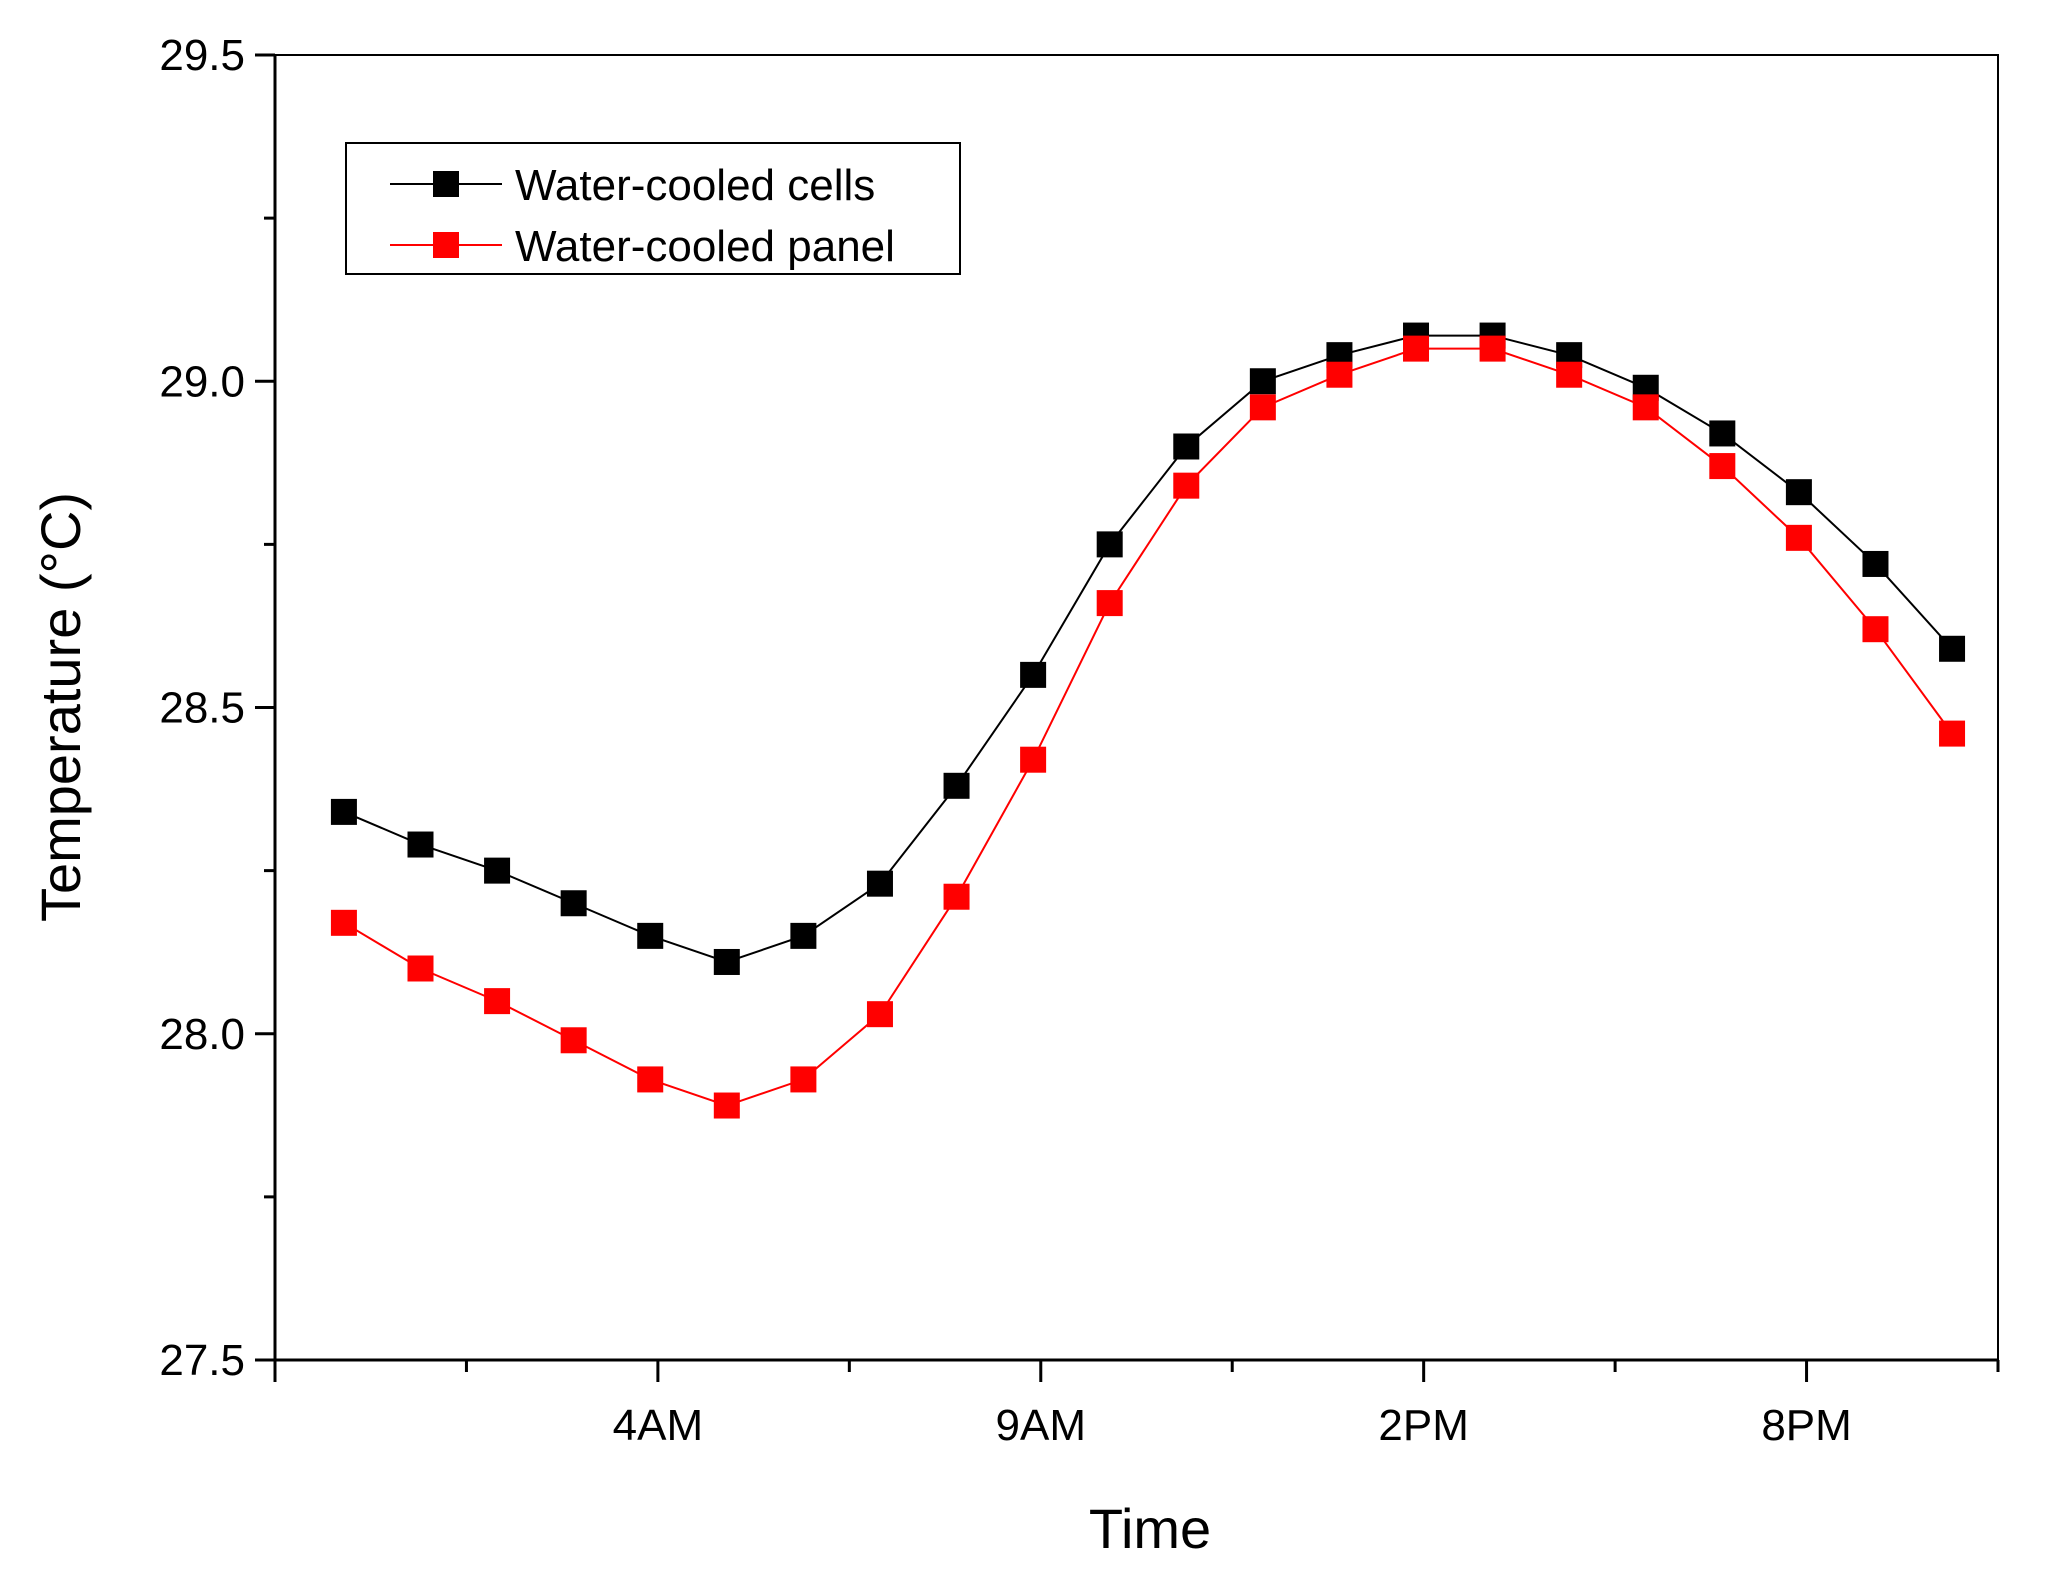  Describe the element at coordinates (202, 381) in the screenshot. I see `y-tick-label: 29.0` at that location.